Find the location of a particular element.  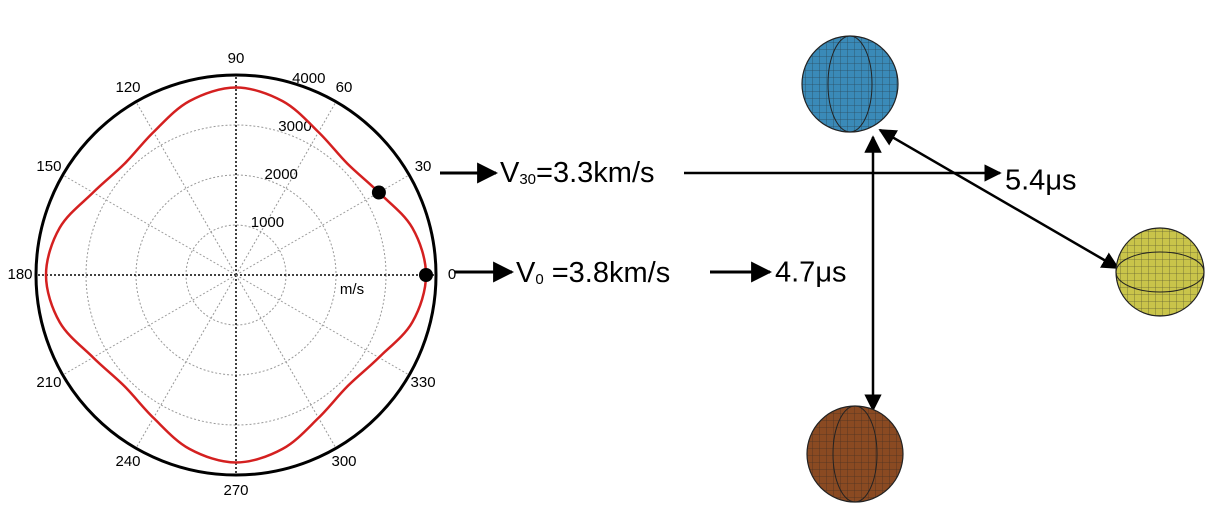

velocity-value: =3.3km/s is located at coordinates (595, 173).